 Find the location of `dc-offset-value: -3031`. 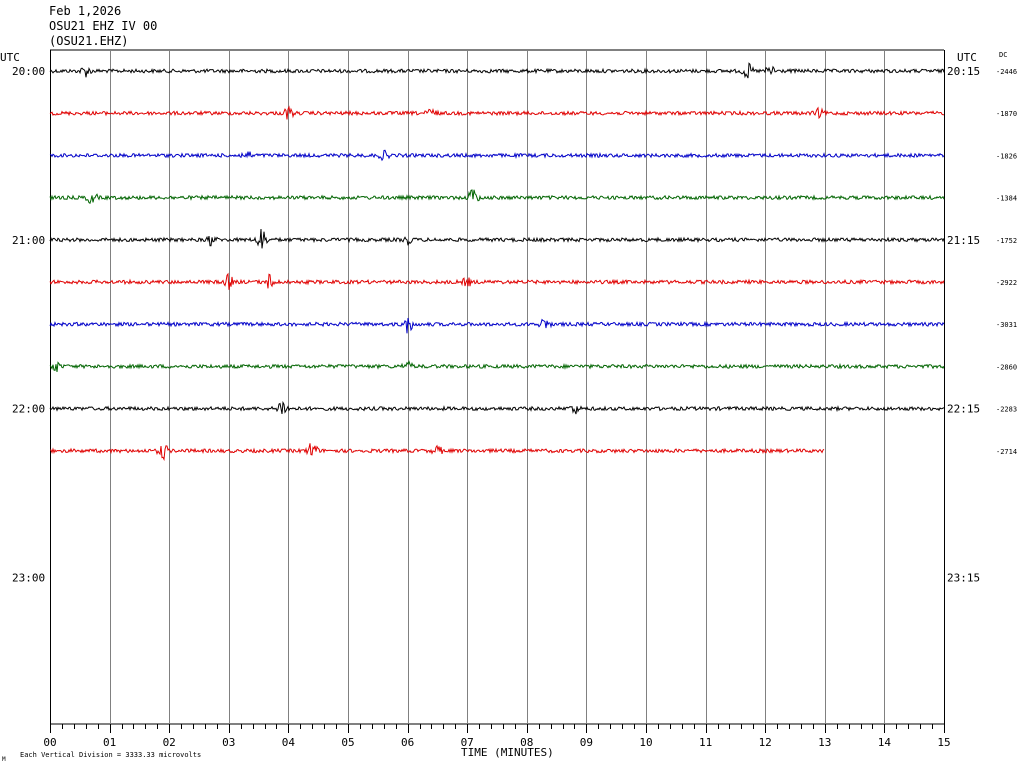

dc-offset-value: -3031 is located at coordinates (1006, 325).